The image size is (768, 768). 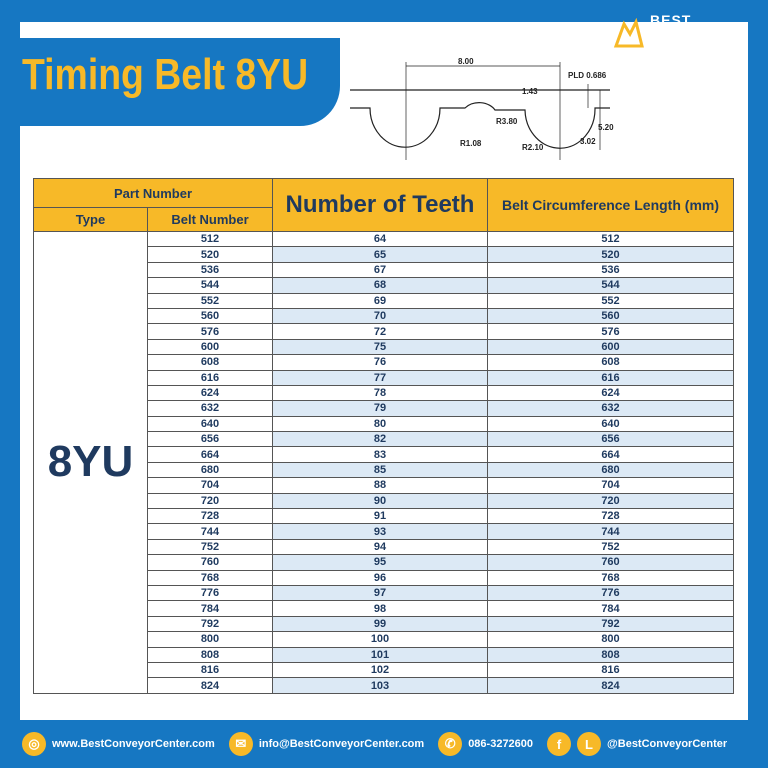 I want to click on teeth: 97, so click(x=380, y=593).